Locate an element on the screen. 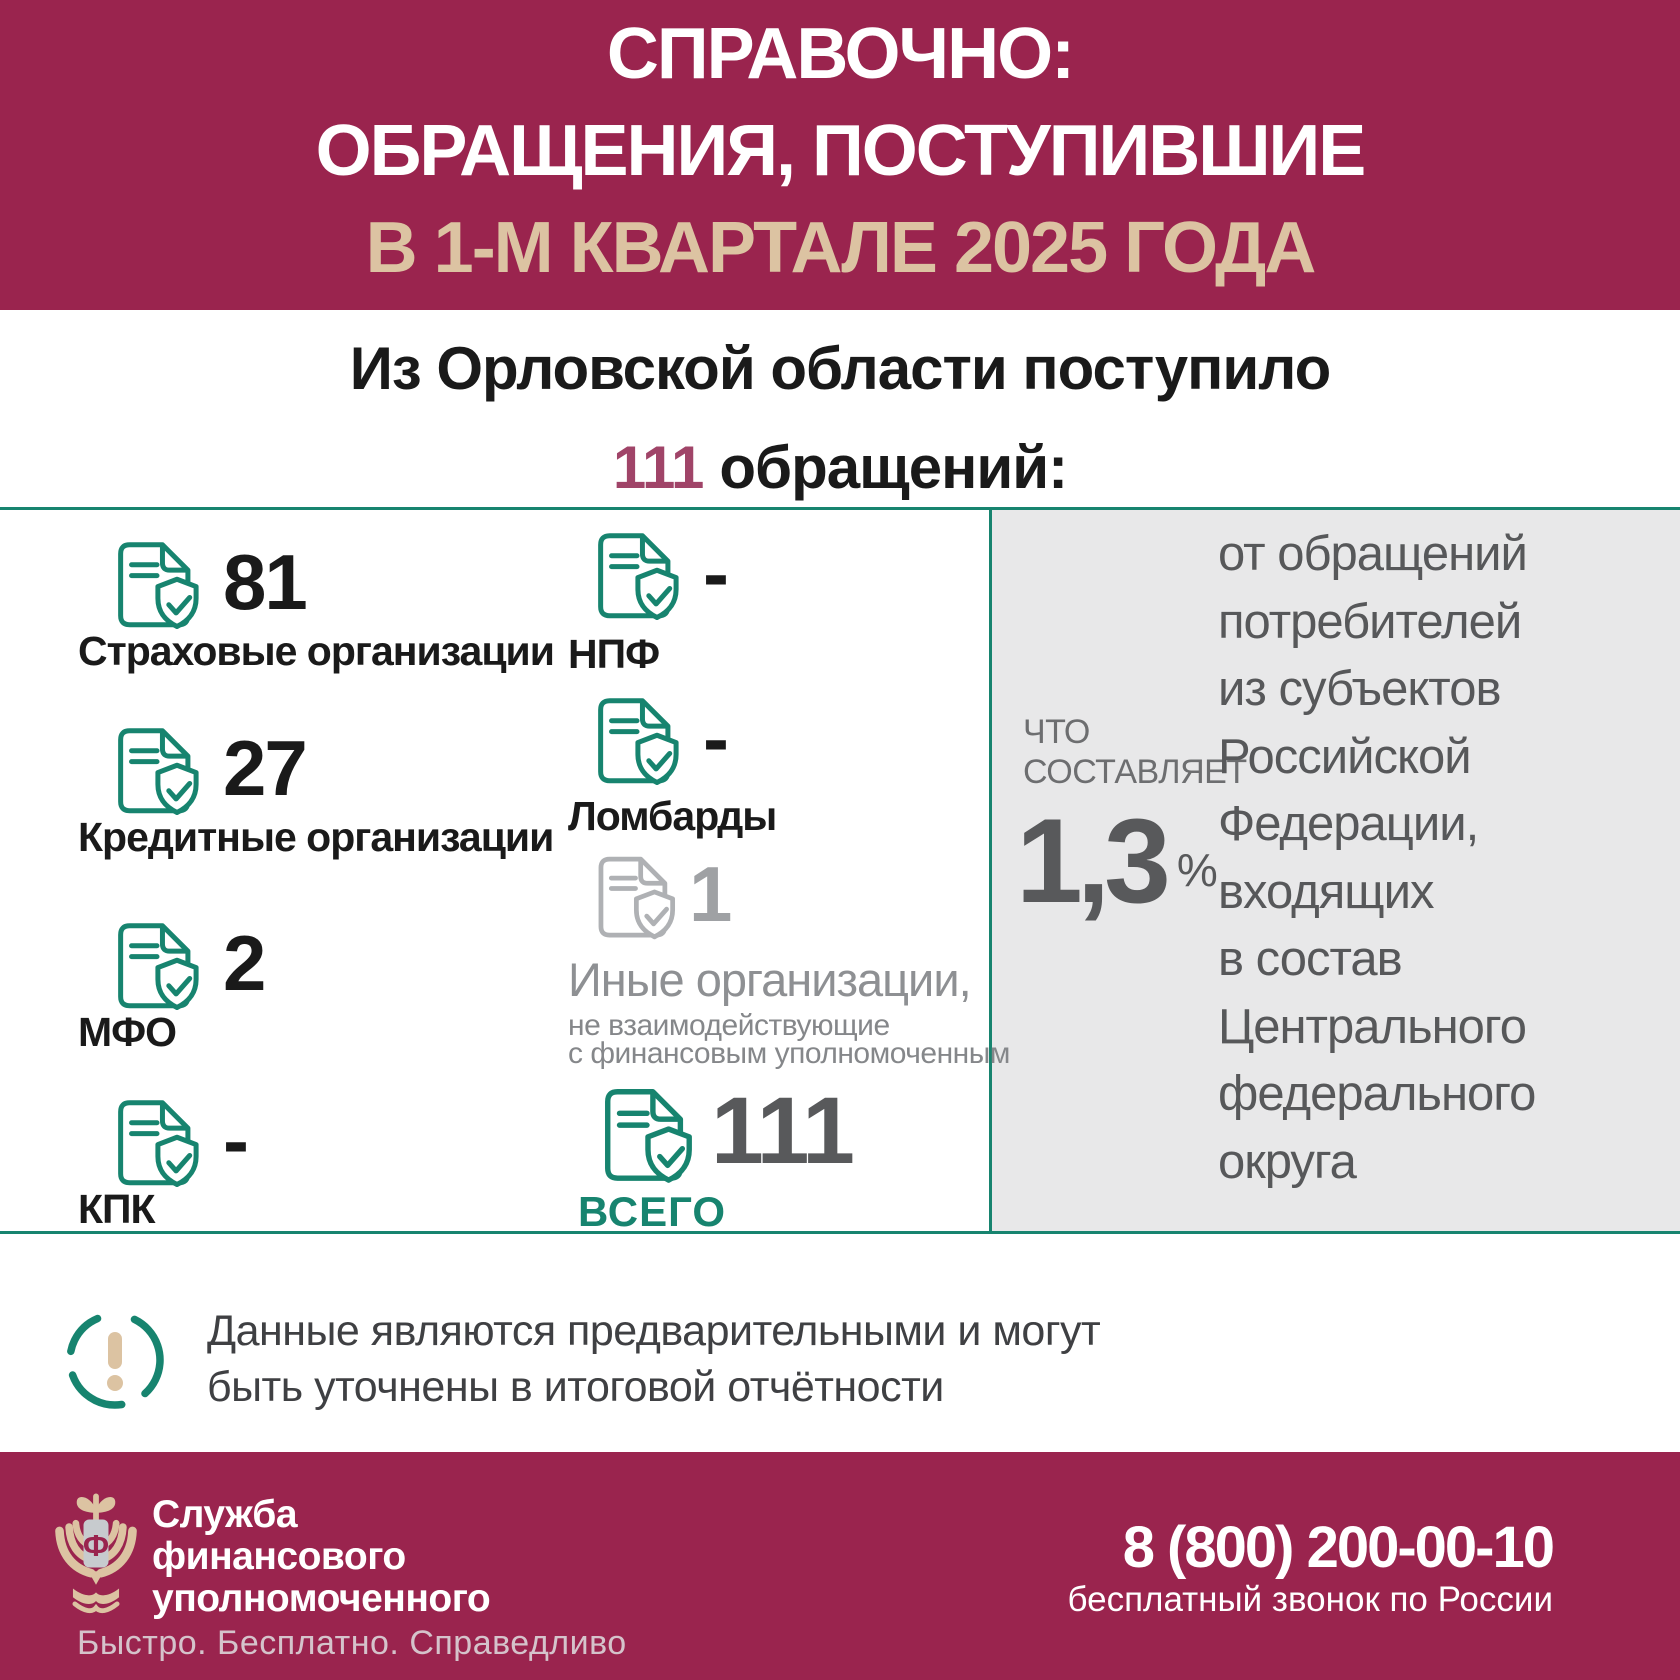 Image resolution: width=1680 pixels, height=1680 pixels. intro-count-line: 111 обращений: is located at coordinates (840, 467).